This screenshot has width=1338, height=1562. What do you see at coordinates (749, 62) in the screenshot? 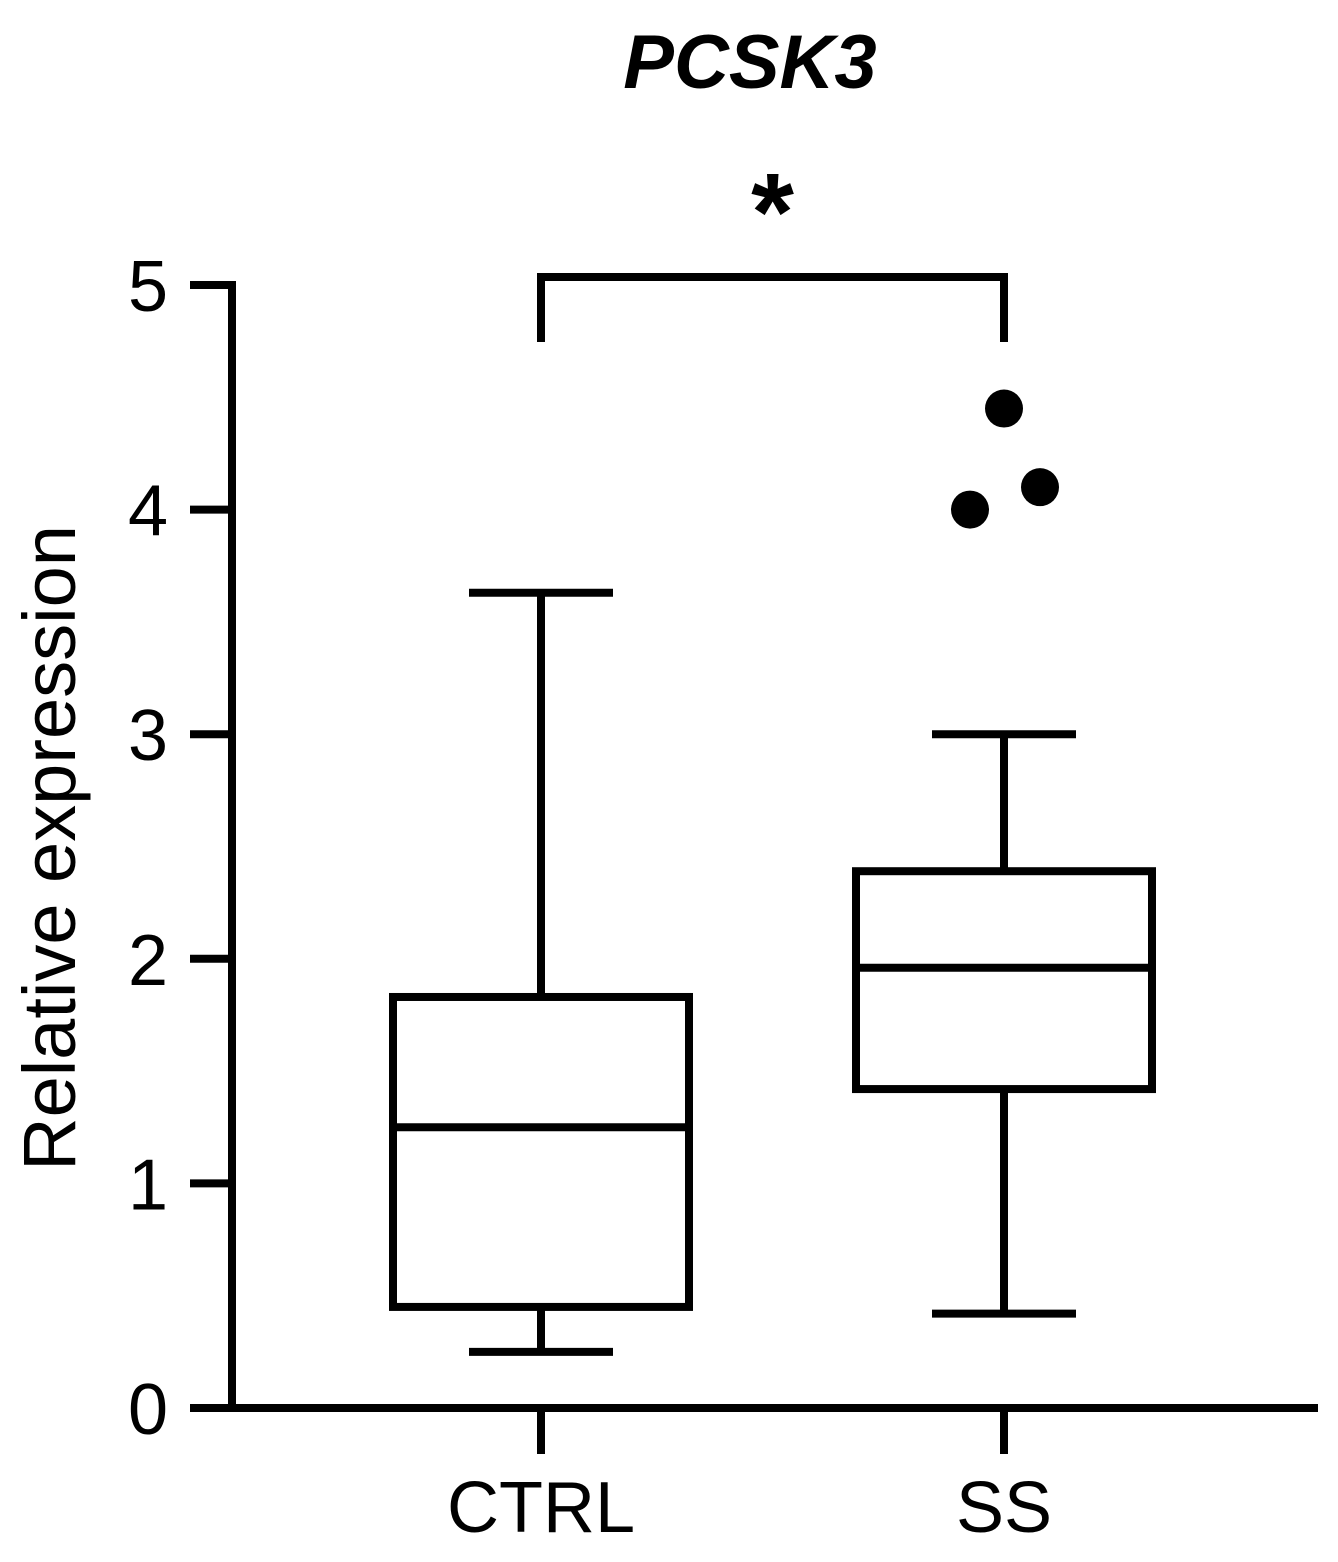
I see `chart-title: PCSK3` at bounding box center [749, 62].